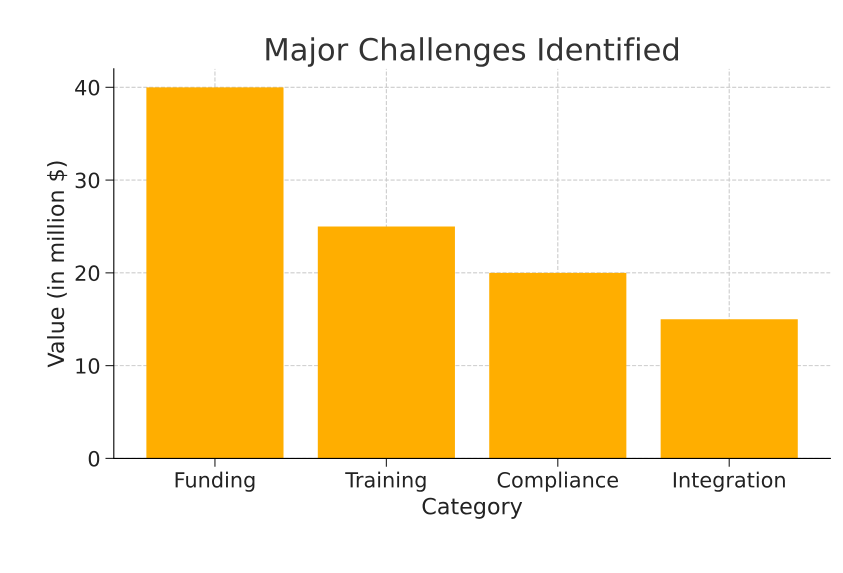 This screenshot has height=573, width=843. I want to click on y-axis-title: Value (in million $), so click(57, 264).